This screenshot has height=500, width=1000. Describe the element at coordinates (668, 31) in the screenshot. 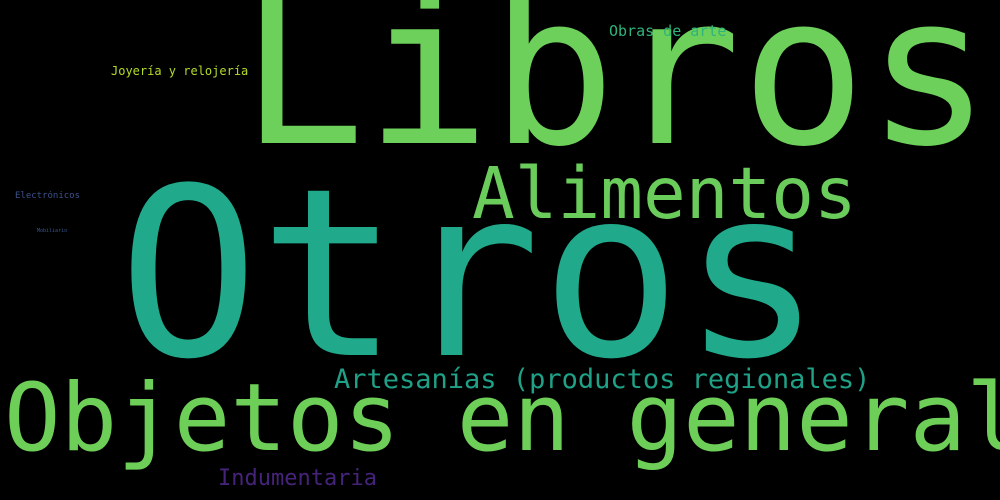

I see `word-obras-de-arte: Obras de arte` at that location.